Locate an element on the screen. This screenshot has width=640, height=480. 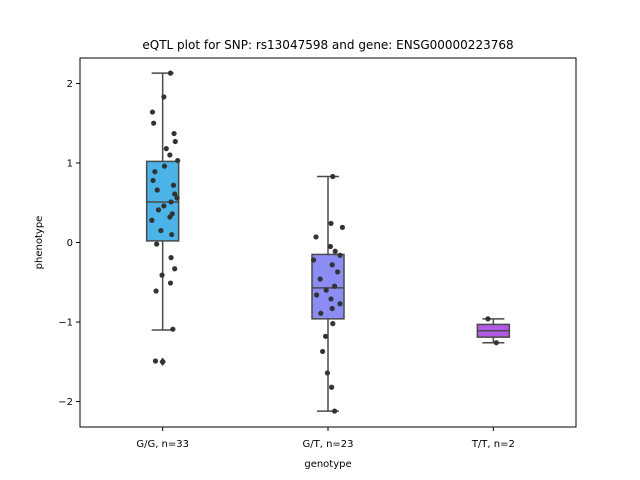
x-axis-label: genotype is located at coordinates (327, 464).